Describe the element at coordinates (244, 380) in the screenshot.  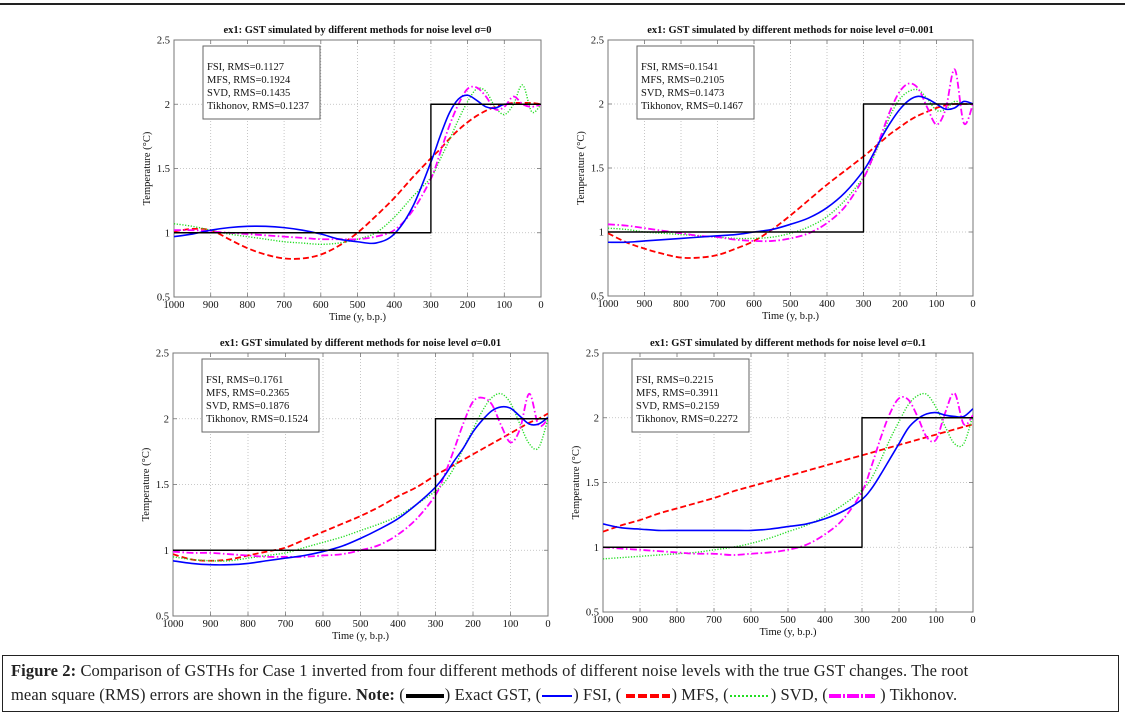
I see `rms-entry: FSI, RMS=0.1761` at that location.